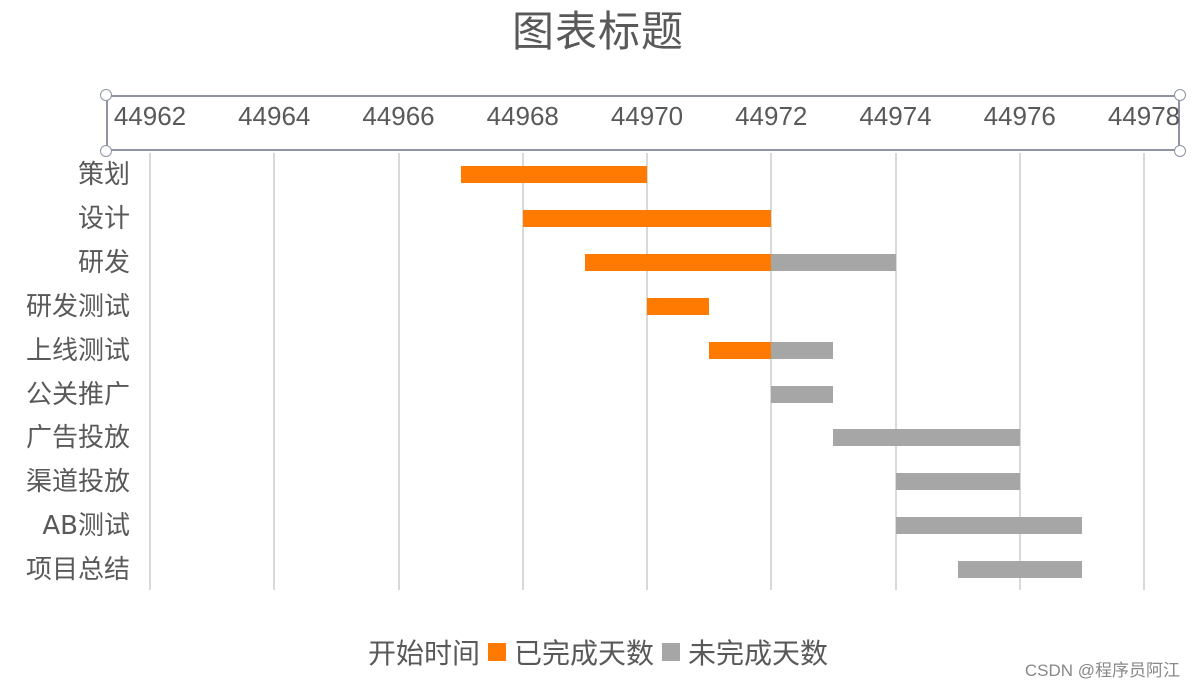 This screenshot has width=1196, height=688. I want to click on category-label: 研发, so click(103, 262).